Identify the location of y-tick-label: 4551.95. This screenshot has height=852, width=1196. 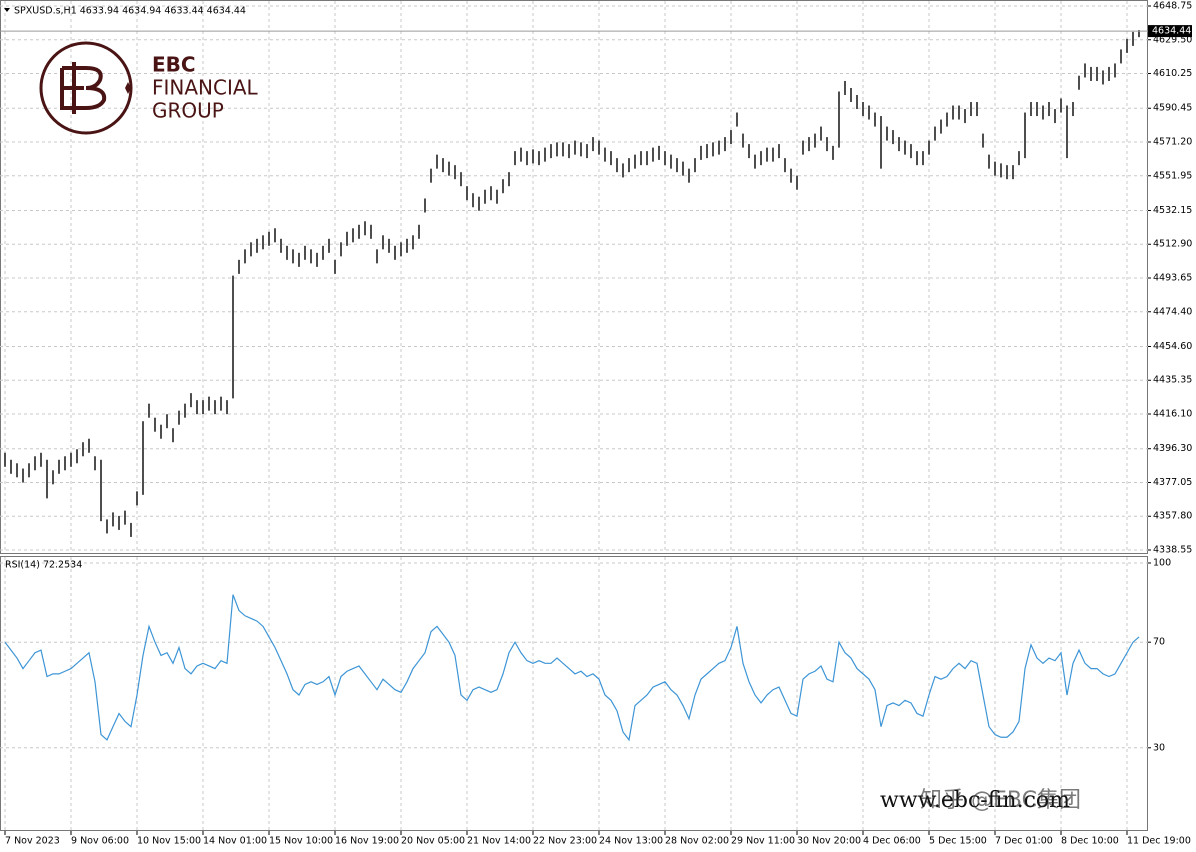
(1172, 175).